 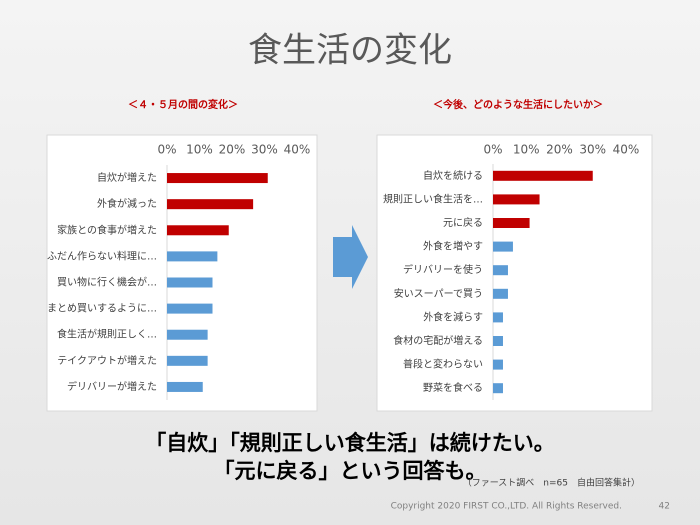 What do you see at coordinates (183, 104) in the screenshot?
I see `chart-title: ＜４・５月の間の変化＞` at bounding box center [183, 104].